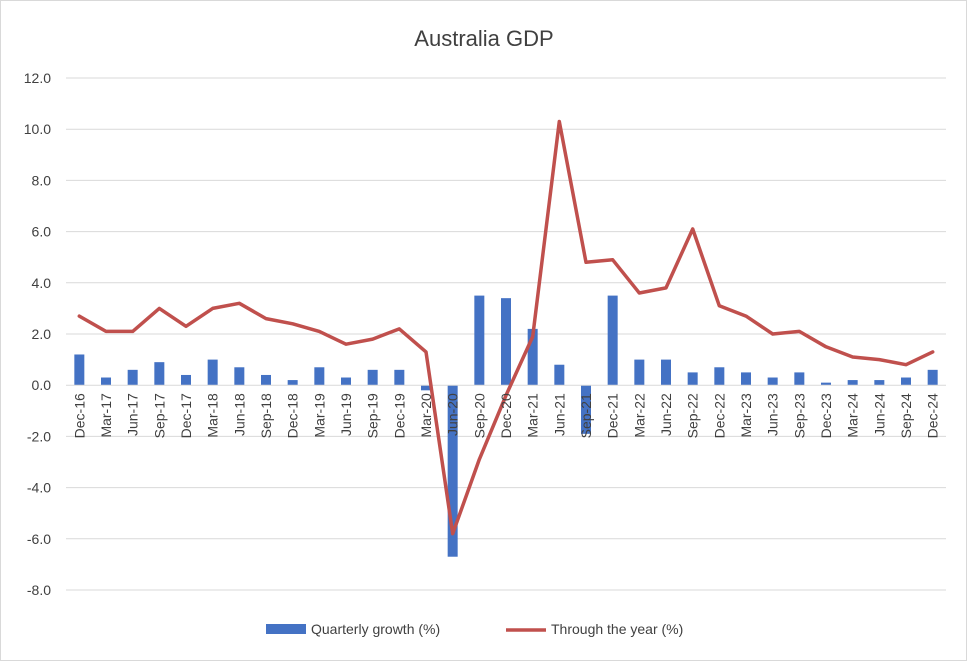 The width and height of the screenshot is (967, 661). I want to click on y-tick-label: -2.0, so click(39, 436).